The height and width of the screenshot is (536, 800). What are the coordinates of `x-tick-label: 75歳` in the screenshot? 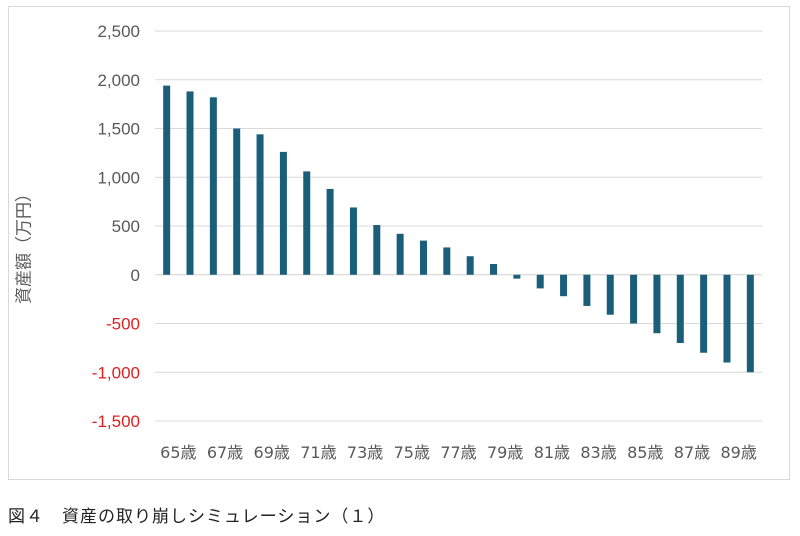 It's located at (412, 452).